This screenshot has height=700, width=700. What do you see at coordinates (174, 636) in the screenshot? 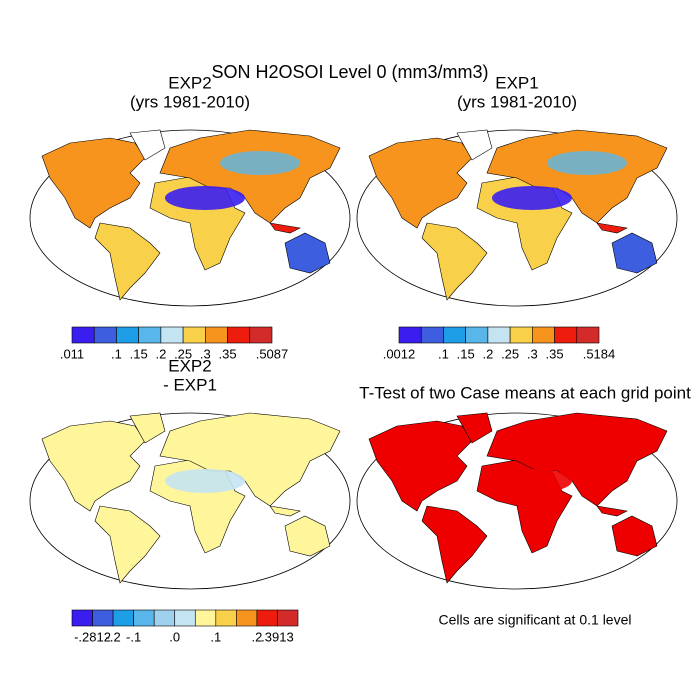
I see `colorbar-label: .0` at bounding box center [174, 636].